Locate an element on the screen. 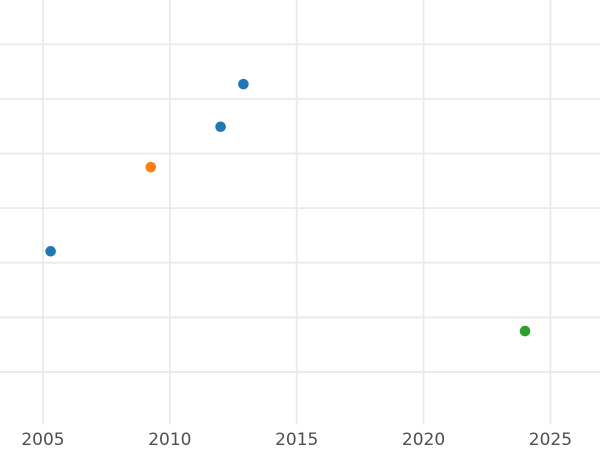  x-tick-label: 2010 is located at coordinates (169, 440).